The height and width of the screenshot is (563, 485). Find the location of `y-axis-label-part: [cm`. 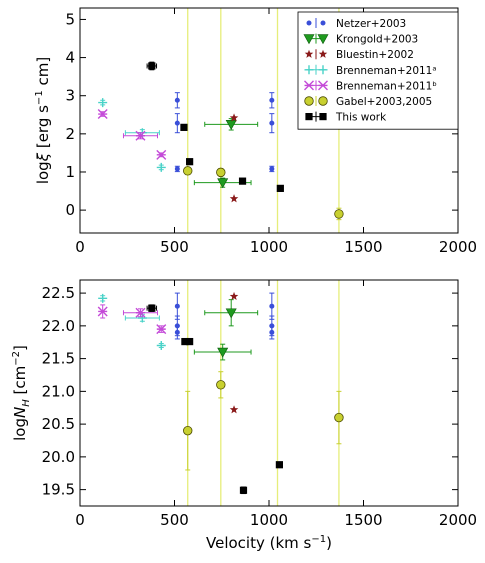

y-axis-label-part: [cm is located at coordinates (20, 382).